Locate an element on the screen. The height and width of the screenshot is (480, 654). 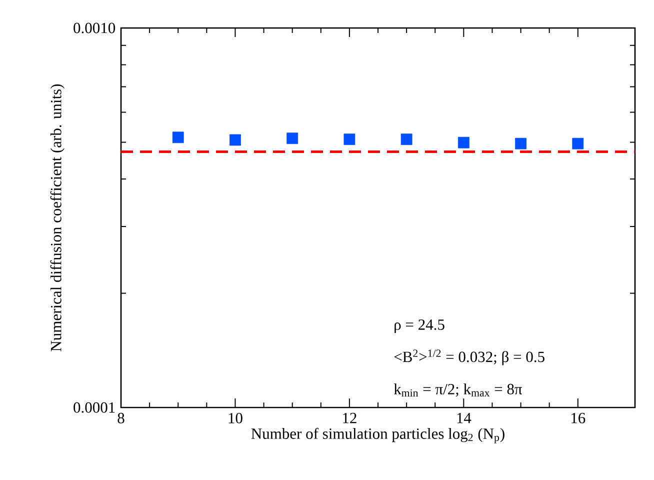
x-tick-label: 16 is located at coordinates (578, 418).